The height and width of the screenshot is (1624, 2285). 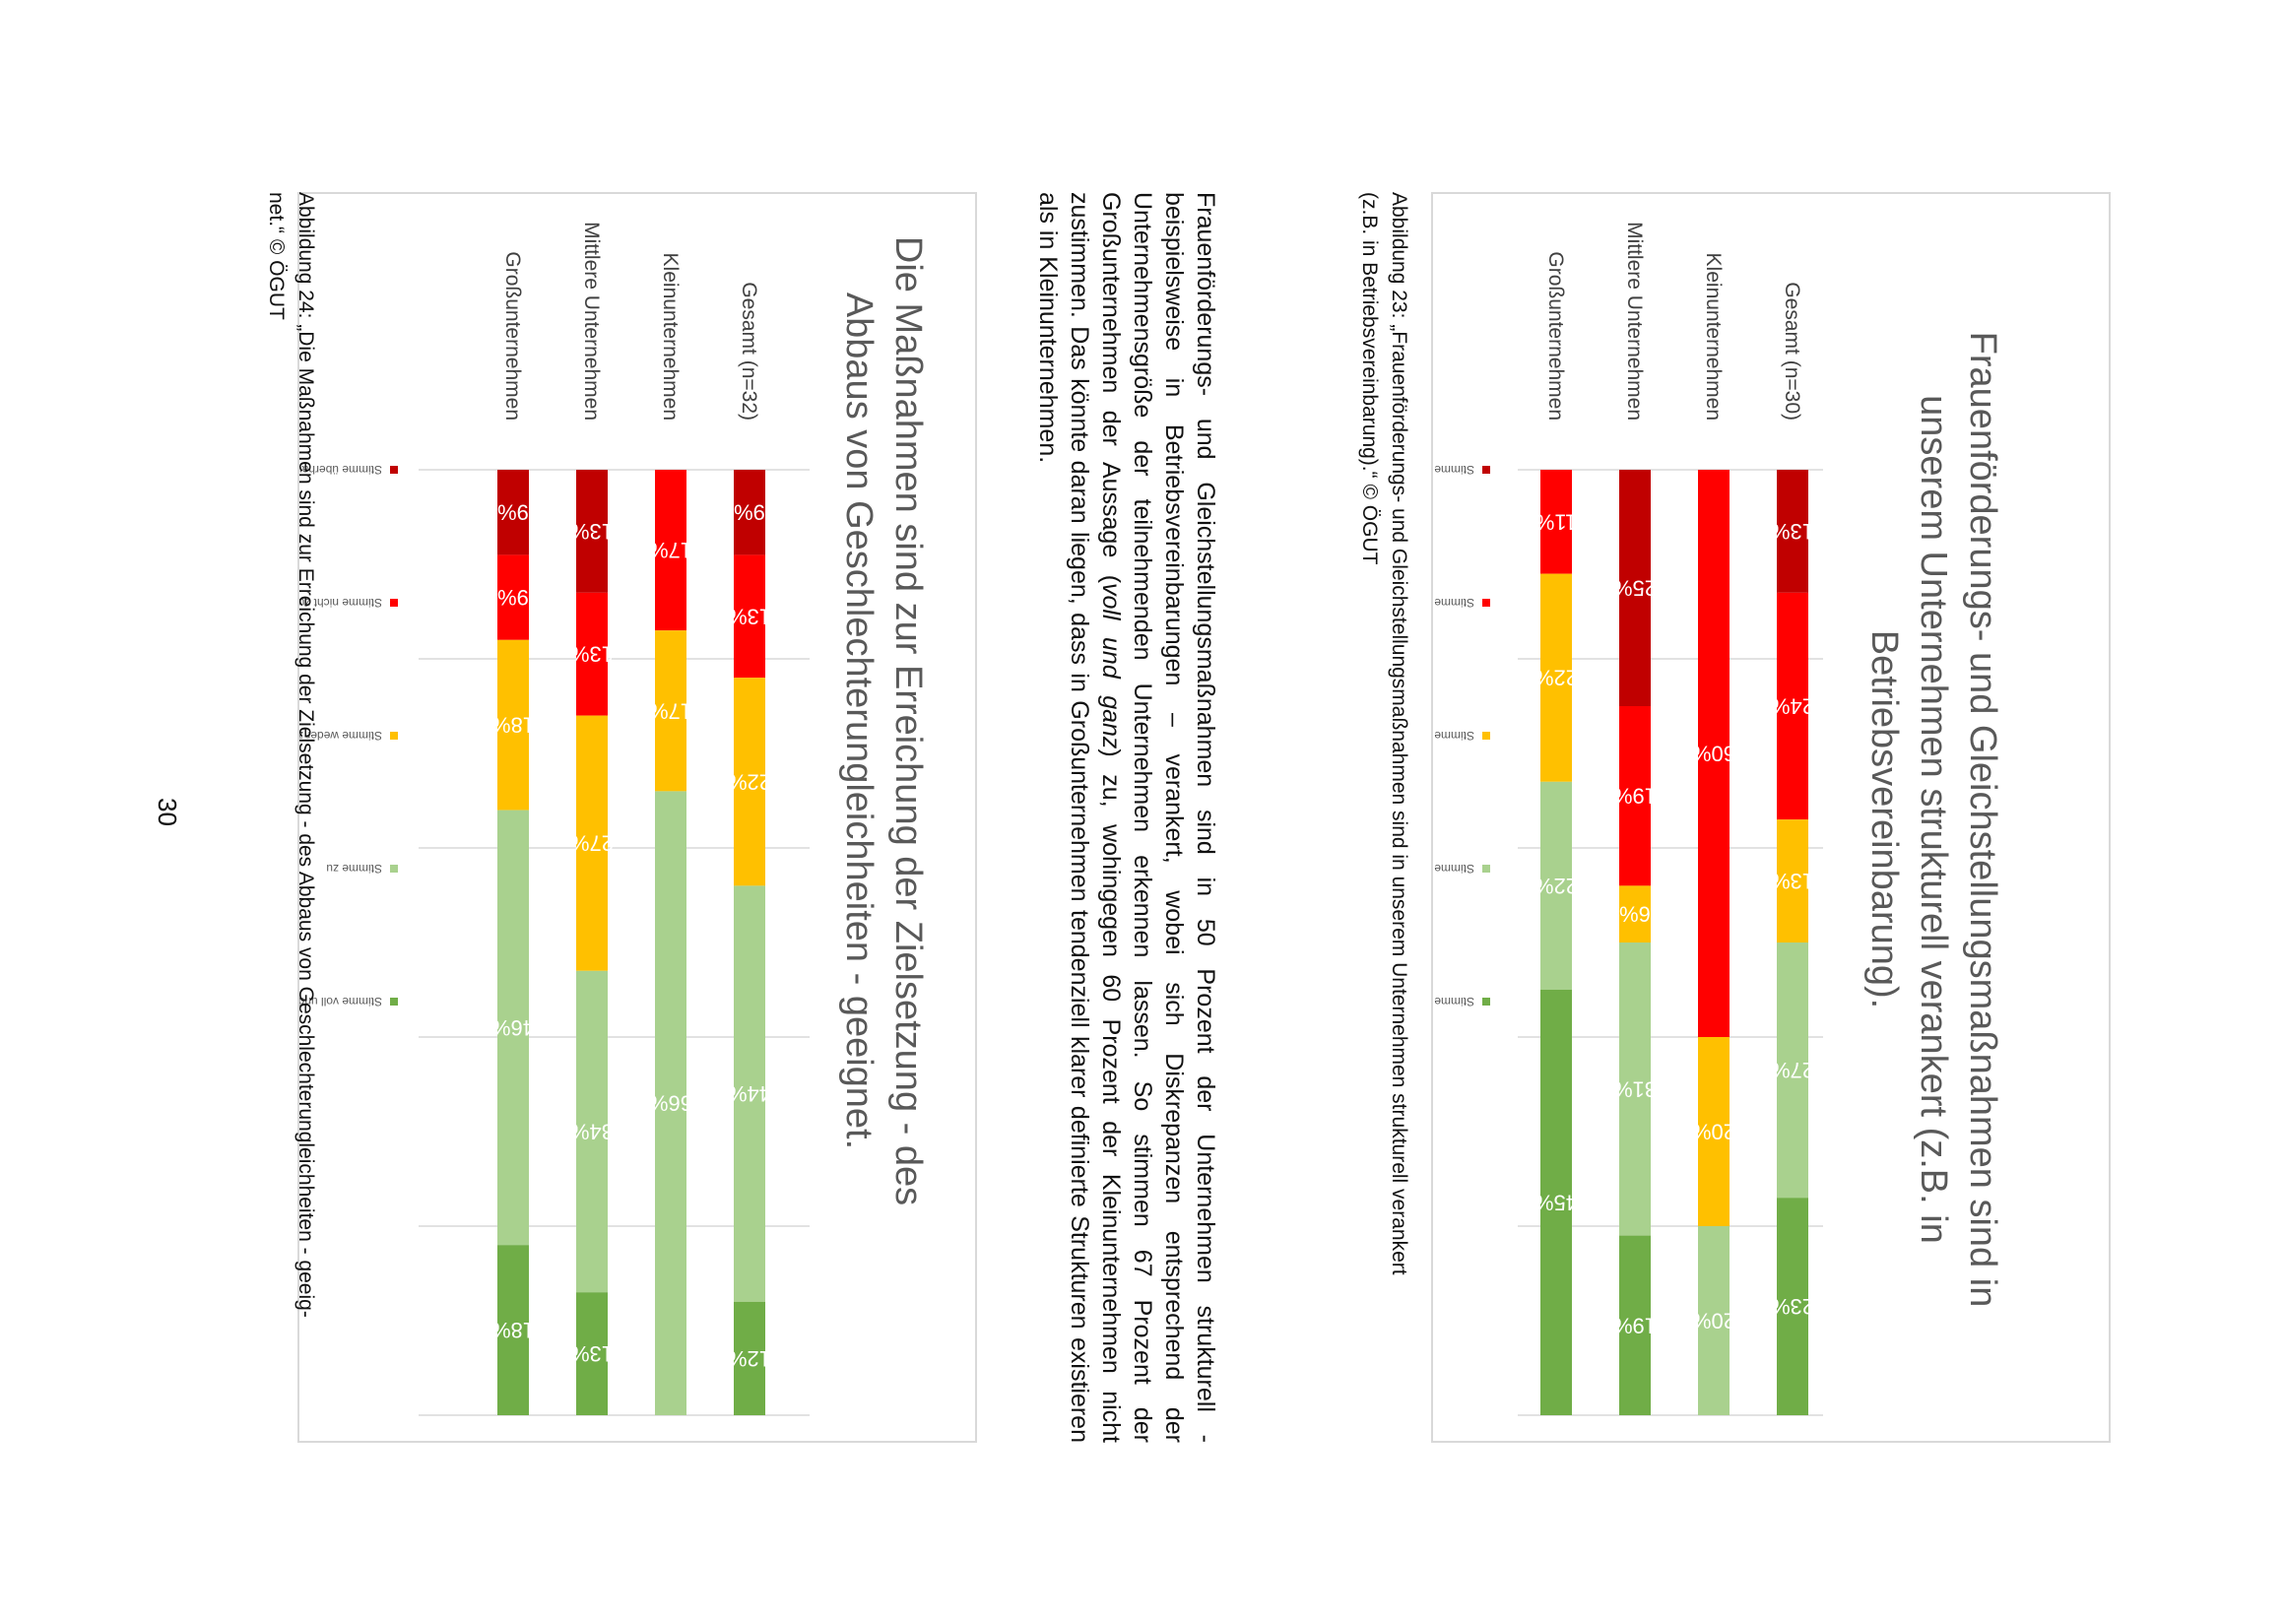 I want to click on data-label: 66%, so click(x=670, y=1104).